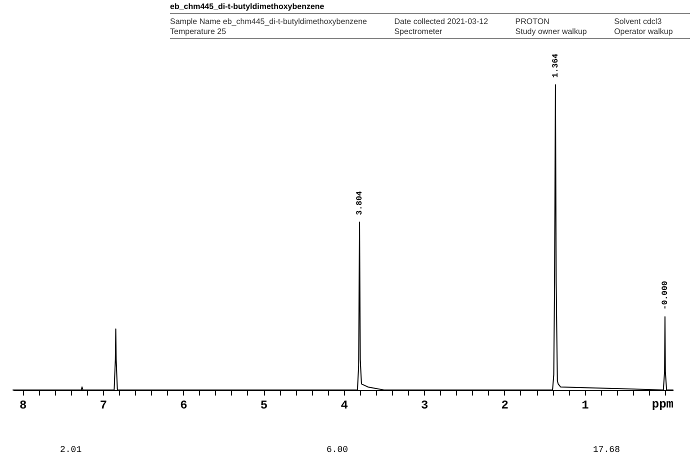 Image resolution: width=700 pixels, height=470 pixels. Describe the element at coordinates (551, 31) in the screenshot. I see `text: Study owner walkup` at that location.